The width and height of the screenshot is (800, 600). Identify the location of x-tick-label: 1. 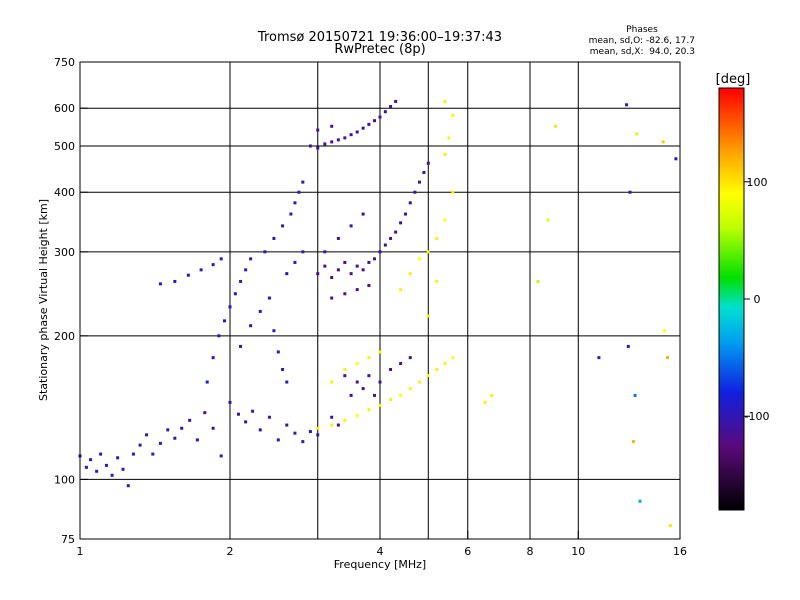
(80, 551).